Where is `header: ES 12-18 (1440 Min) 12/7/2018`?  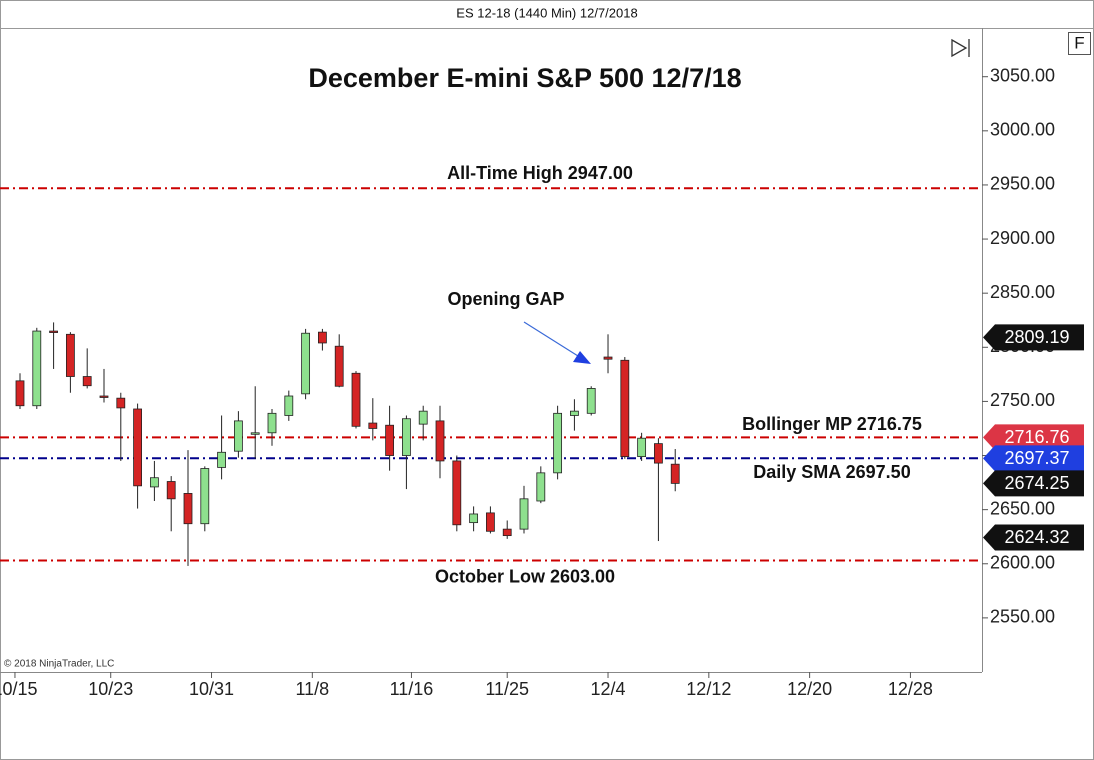
header: ES 12-18 (1440 Min) 12/7/2018 is located at coordinates (546, 12).